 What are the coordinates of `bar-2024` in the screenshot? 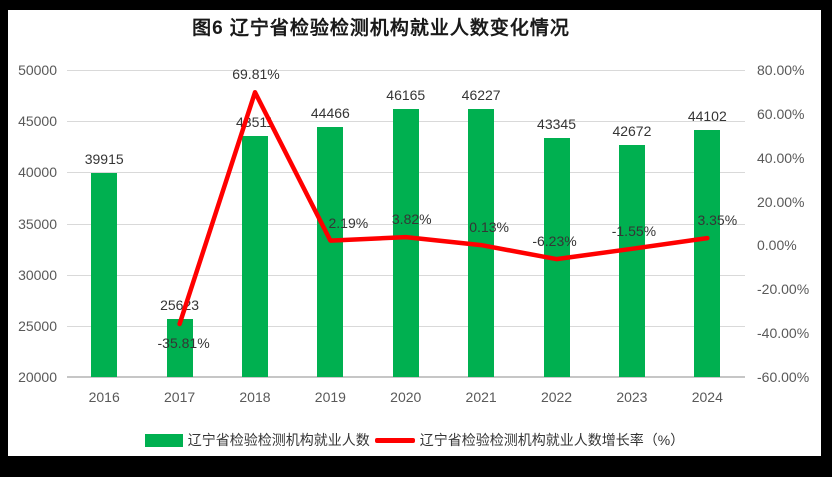 It's located at (707, 253).